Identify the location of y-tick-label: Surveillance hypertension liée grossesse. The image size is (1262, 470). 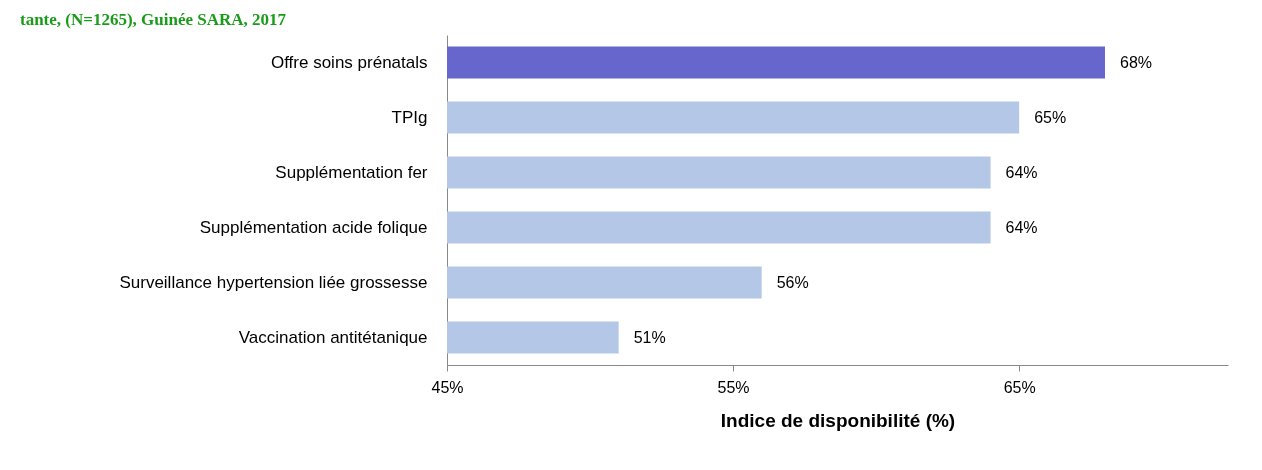
(273, 282).